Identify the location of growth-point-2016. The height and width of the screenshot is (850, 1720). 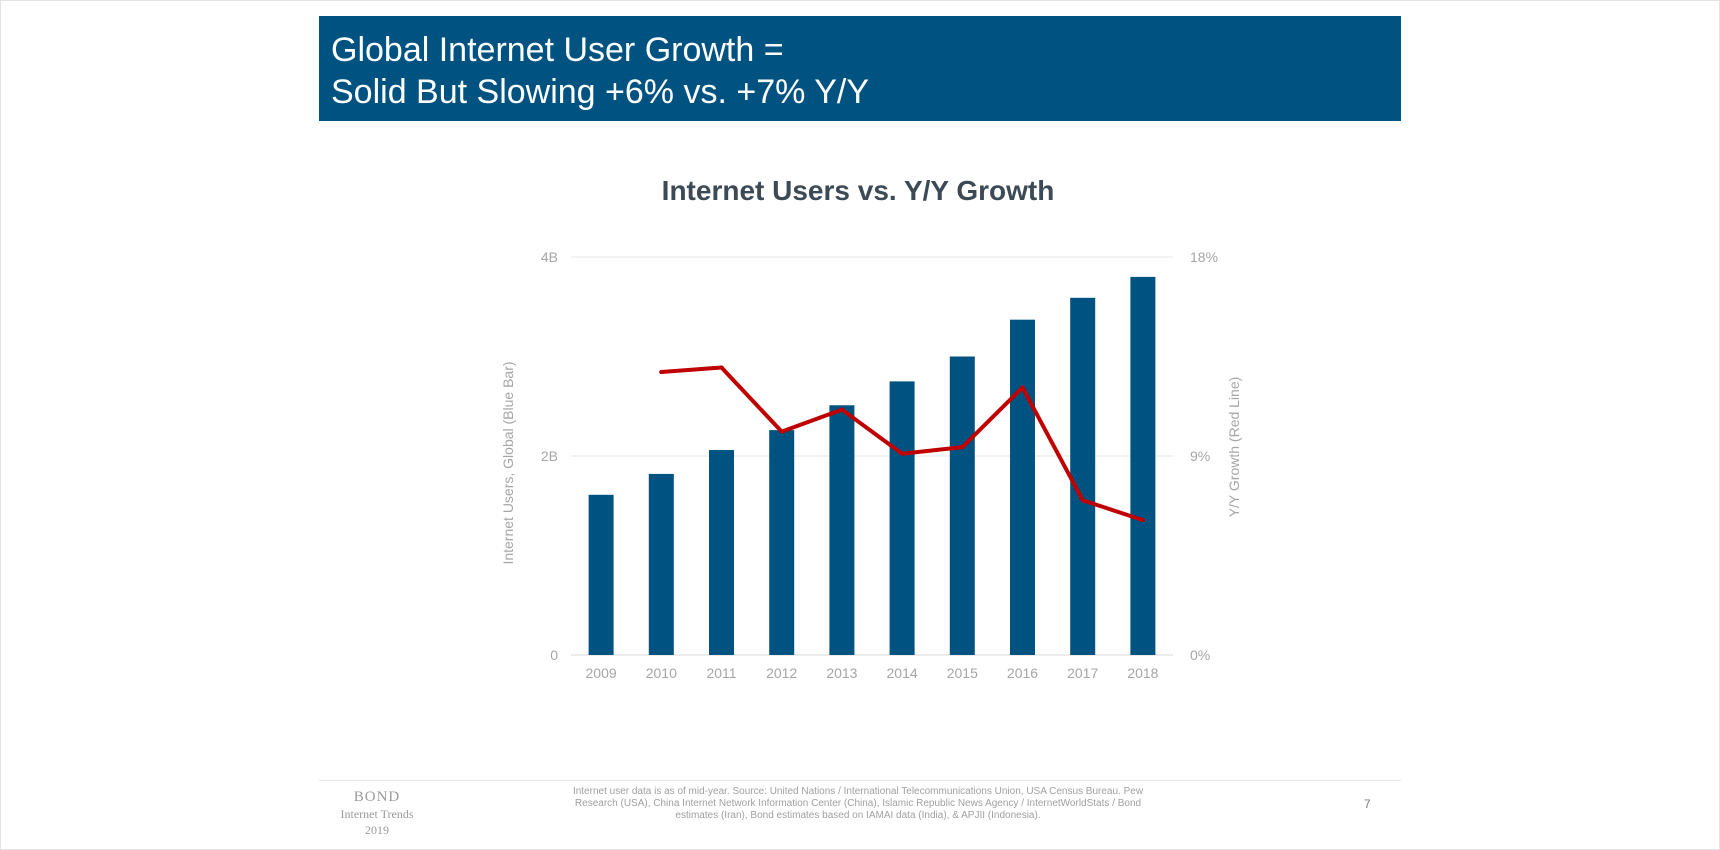
(1022, 387).